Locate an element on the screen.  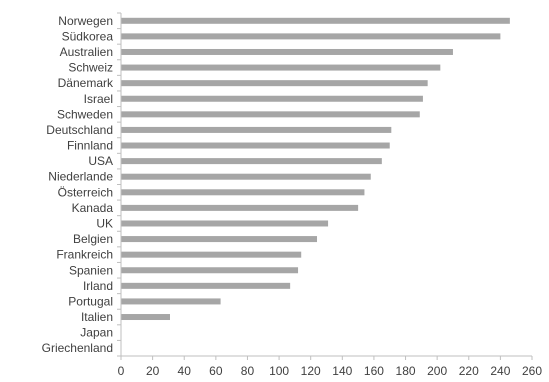
x-tick-label: 140 is located at coordinates (342, 371).